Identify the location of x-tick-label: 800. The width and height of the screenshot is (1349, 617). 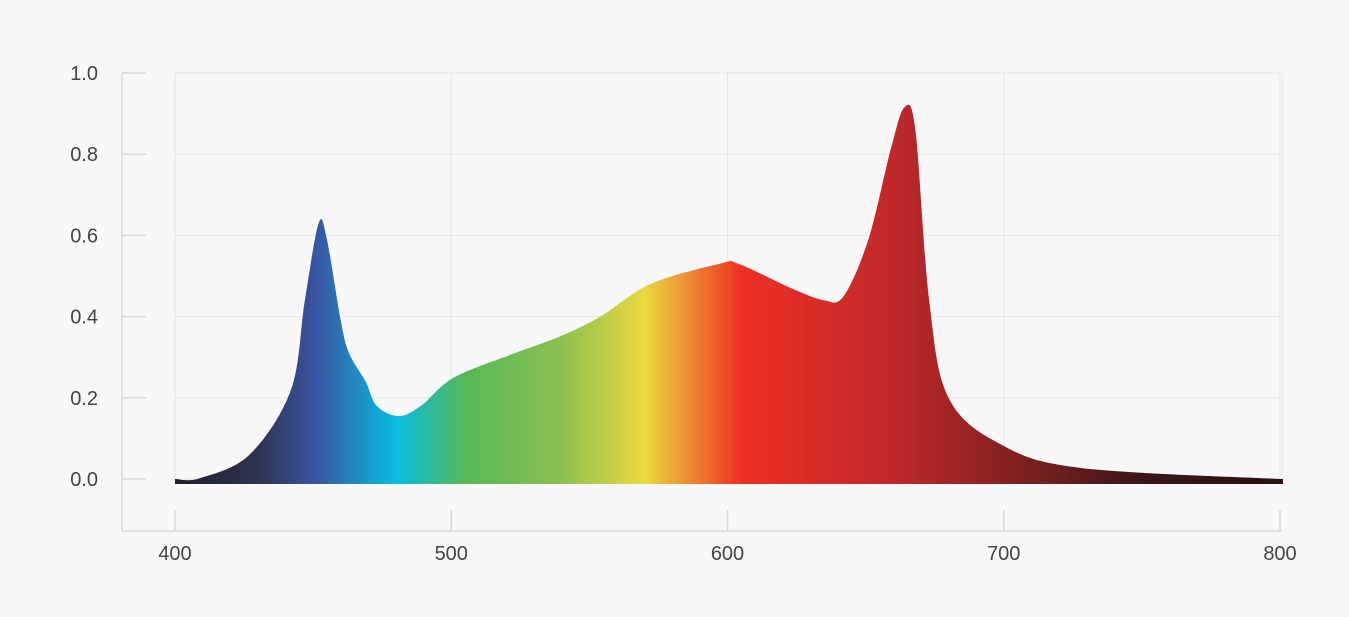
(1279, 554).